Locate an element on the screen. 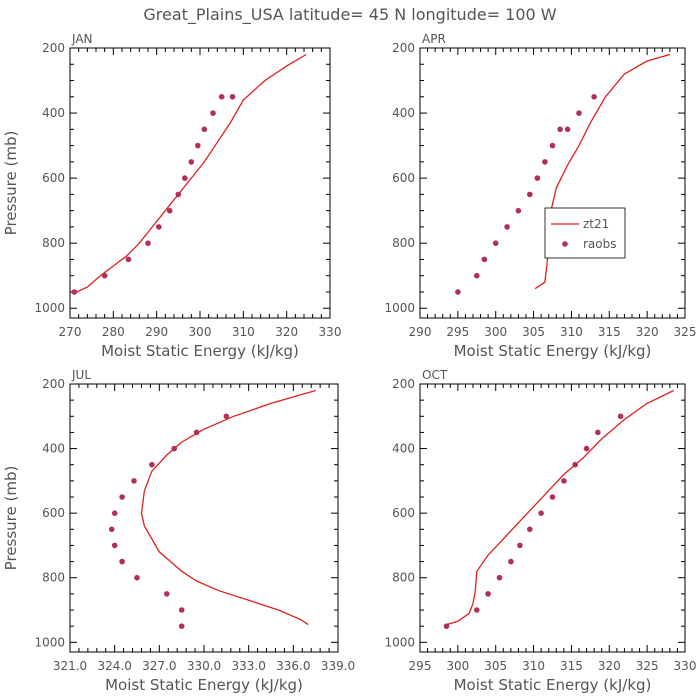 This screenshot has height=700, width=700. x-tick-label: 333.0 is located at coordinates (248, 666).